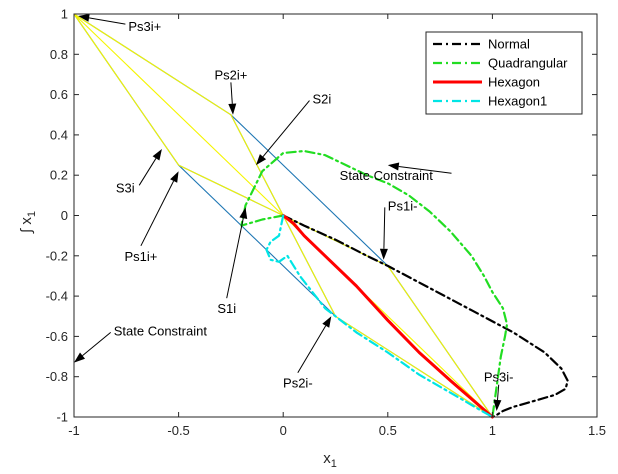  What do you see at coordinates (387, 175) in the screenshot?
I see `annotation-label-3: State Constraint` at bounding box center [387, 175].